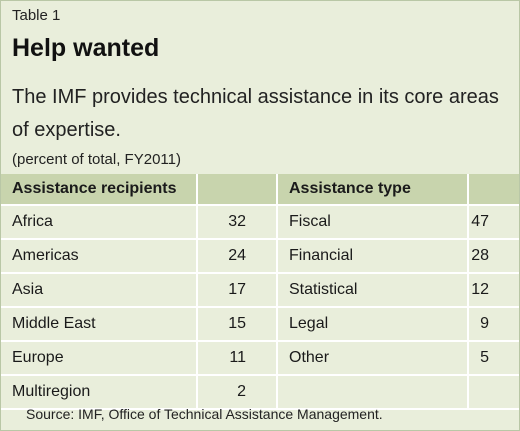  Describe the element at coordinates (237, 358) in the screenshot. I see `recipient-value: 11` at that location.